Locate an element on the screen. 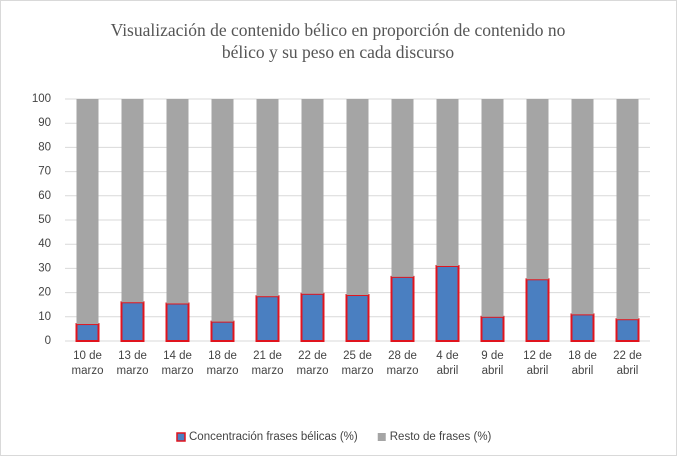 The image size is (677, 456). y-tick-label: 100 is located at coordinates (41, 99).